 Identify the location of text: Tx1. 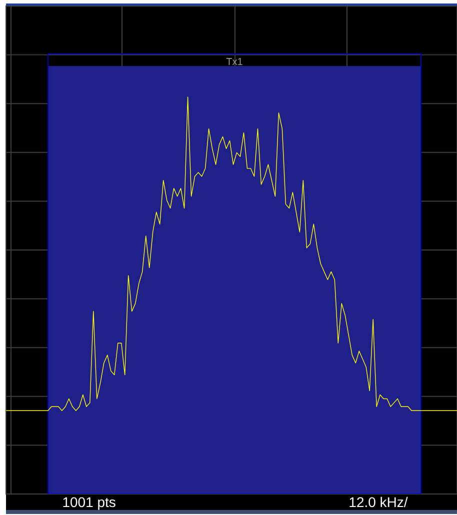
(234, 61).